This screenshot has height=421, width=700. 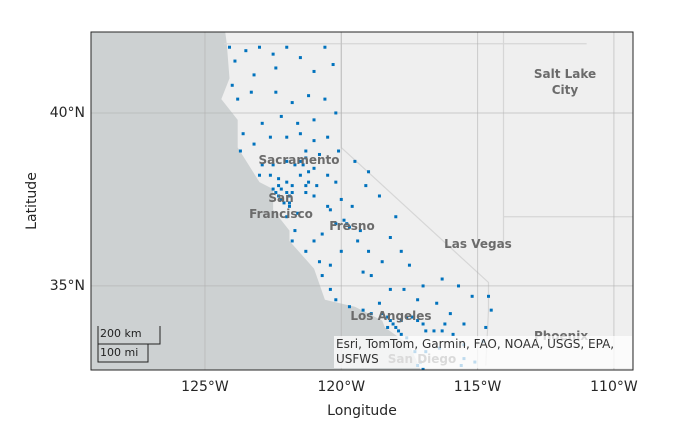 I want to click on scale-bar, so click(x=123, y=353).